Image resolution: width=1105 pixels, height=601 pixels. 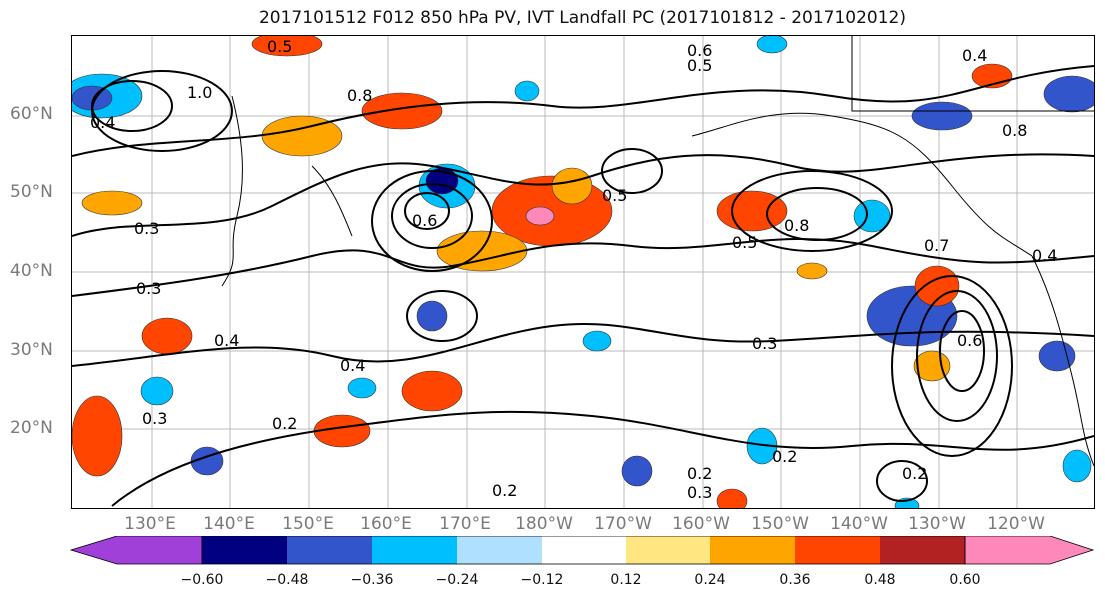 I want to click on colorbar, so click(x=582, y=550).